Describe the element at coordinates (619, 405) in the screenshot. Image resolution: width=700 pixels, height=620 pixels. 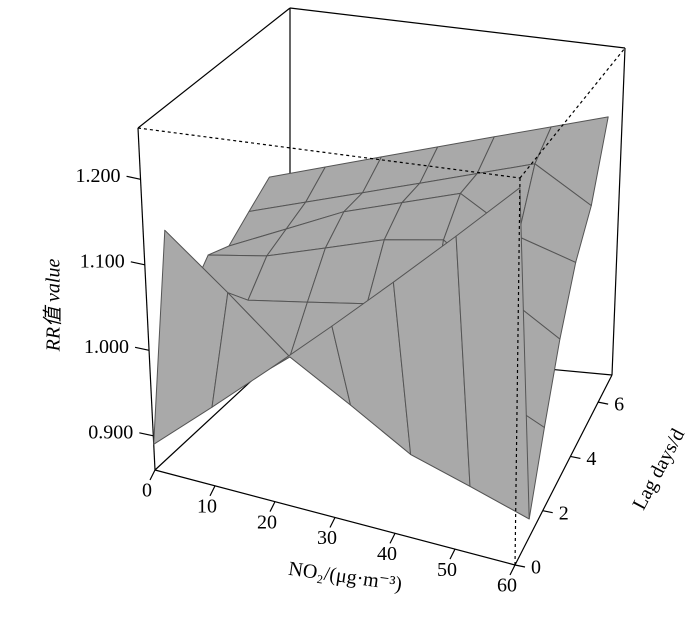
I see `y-tick-label: 6` at that location.